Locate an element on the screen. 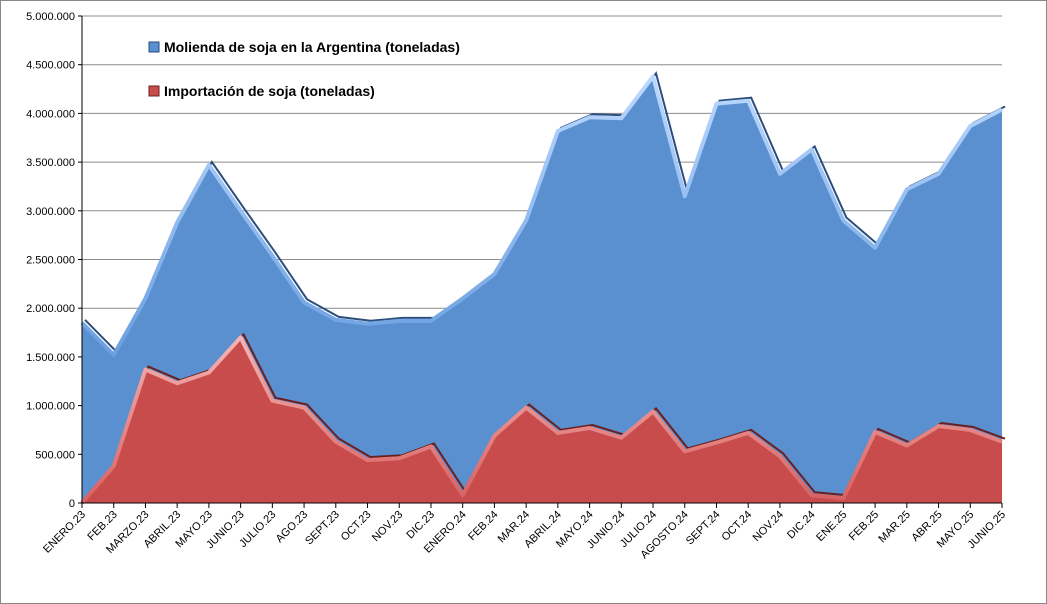 The height and width of the screenshot is (604, 1047). y-tick-label: 5.000.000 is located at coordinates (50, 17).